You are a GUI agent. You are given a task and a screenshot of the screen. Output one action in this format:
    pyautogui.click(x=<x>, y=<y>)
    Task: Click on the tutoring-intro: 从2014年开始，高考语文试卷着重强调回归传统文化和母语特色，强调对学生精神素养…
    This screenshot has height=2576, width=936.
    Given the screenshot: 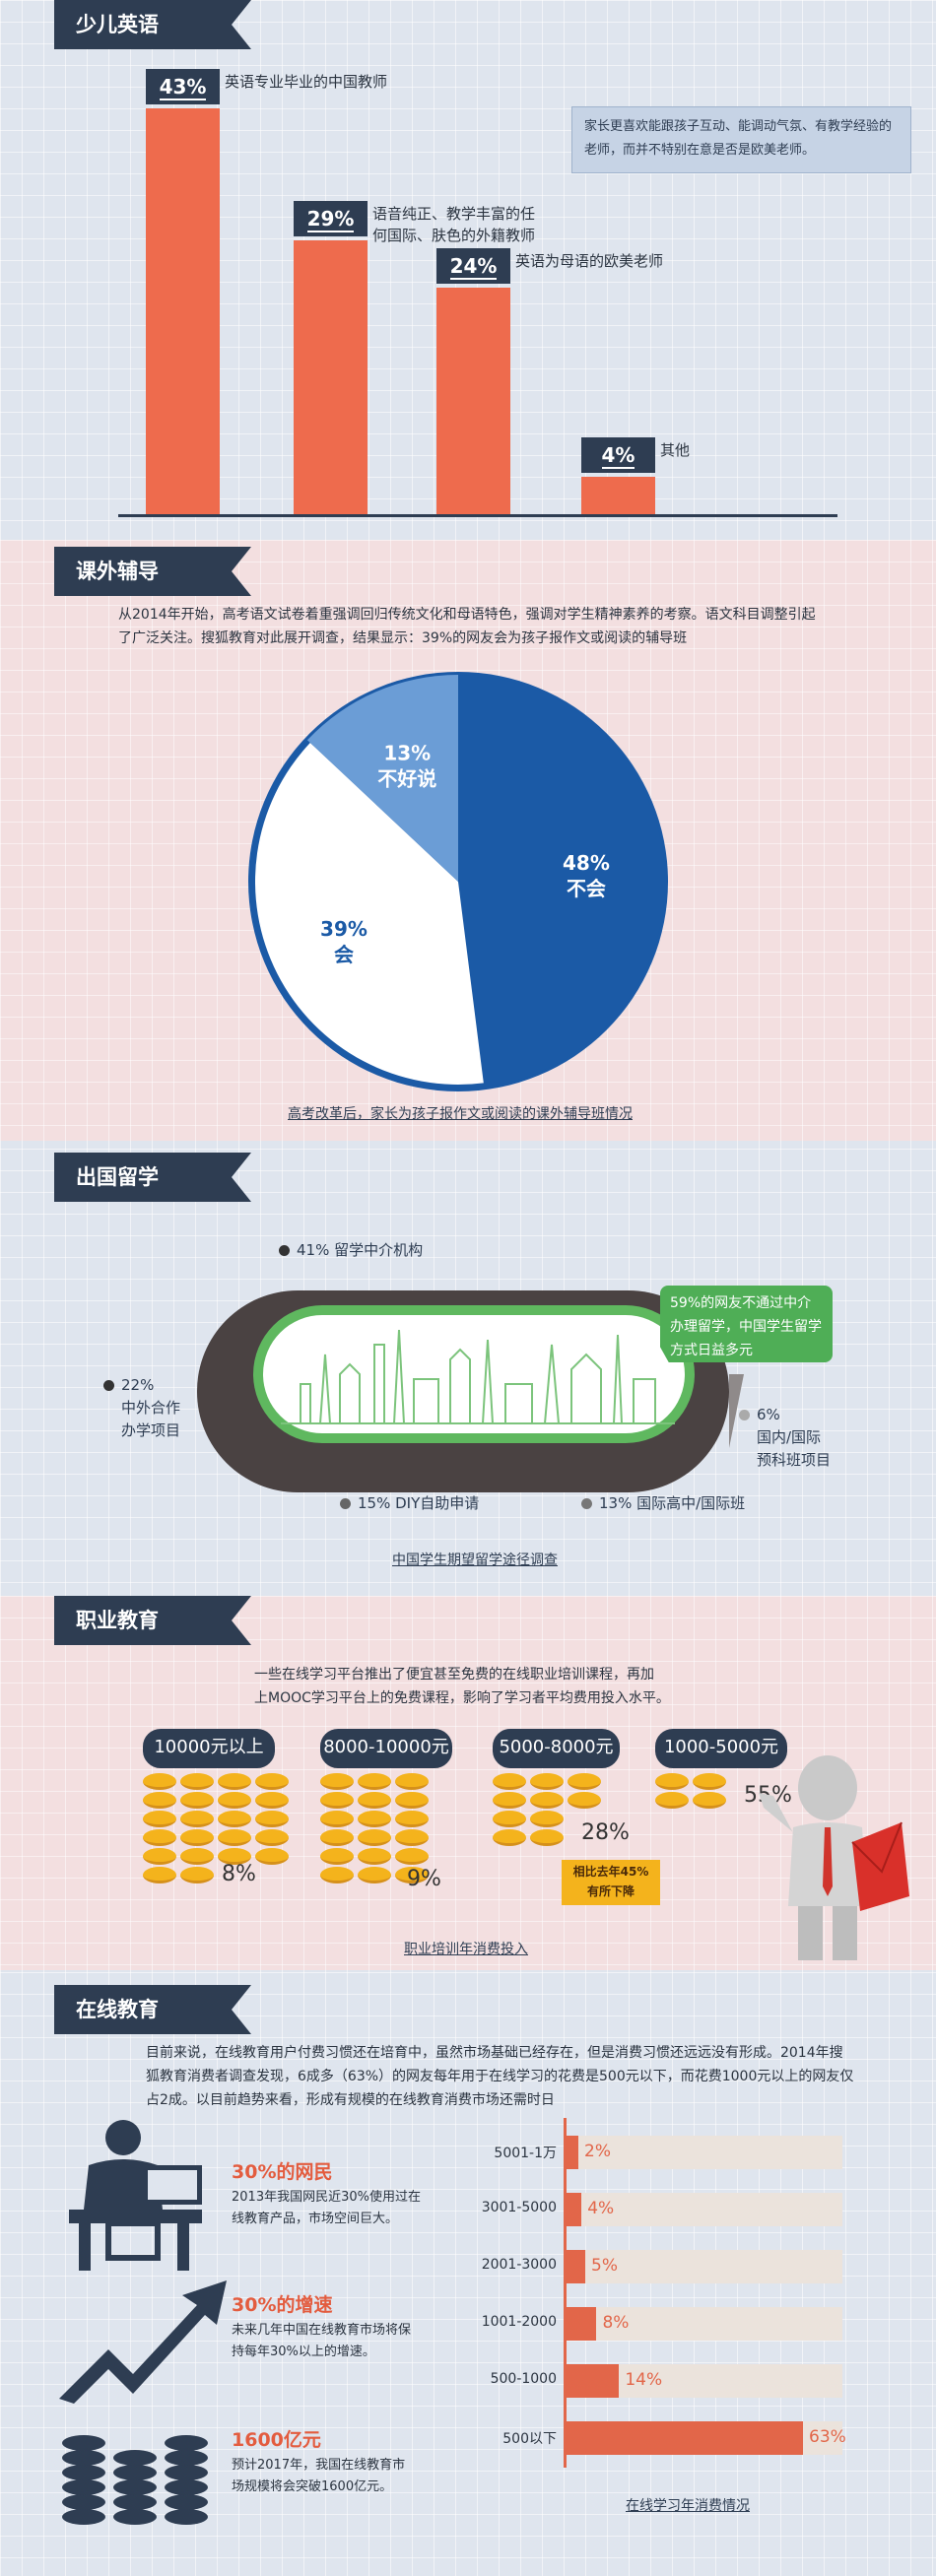 What is the action you would take?
    pyautogui.click(x=467, y=627)
    